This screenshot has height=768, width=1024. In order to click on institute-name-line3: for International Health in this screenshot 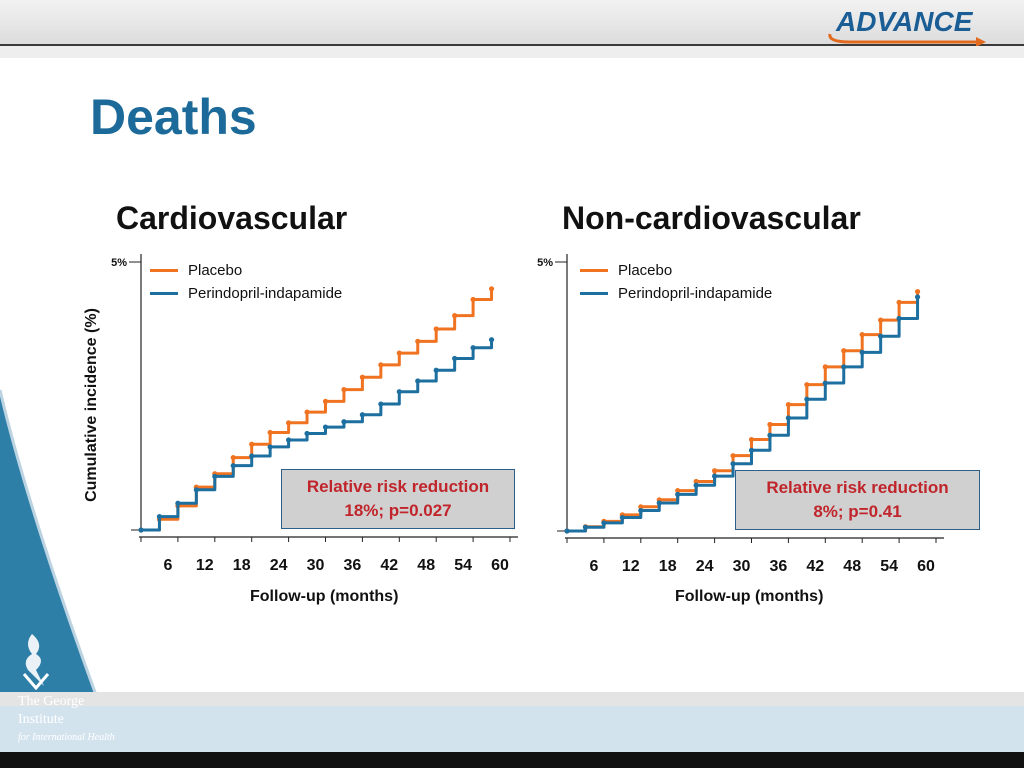, I will do `click(66, 737)`.